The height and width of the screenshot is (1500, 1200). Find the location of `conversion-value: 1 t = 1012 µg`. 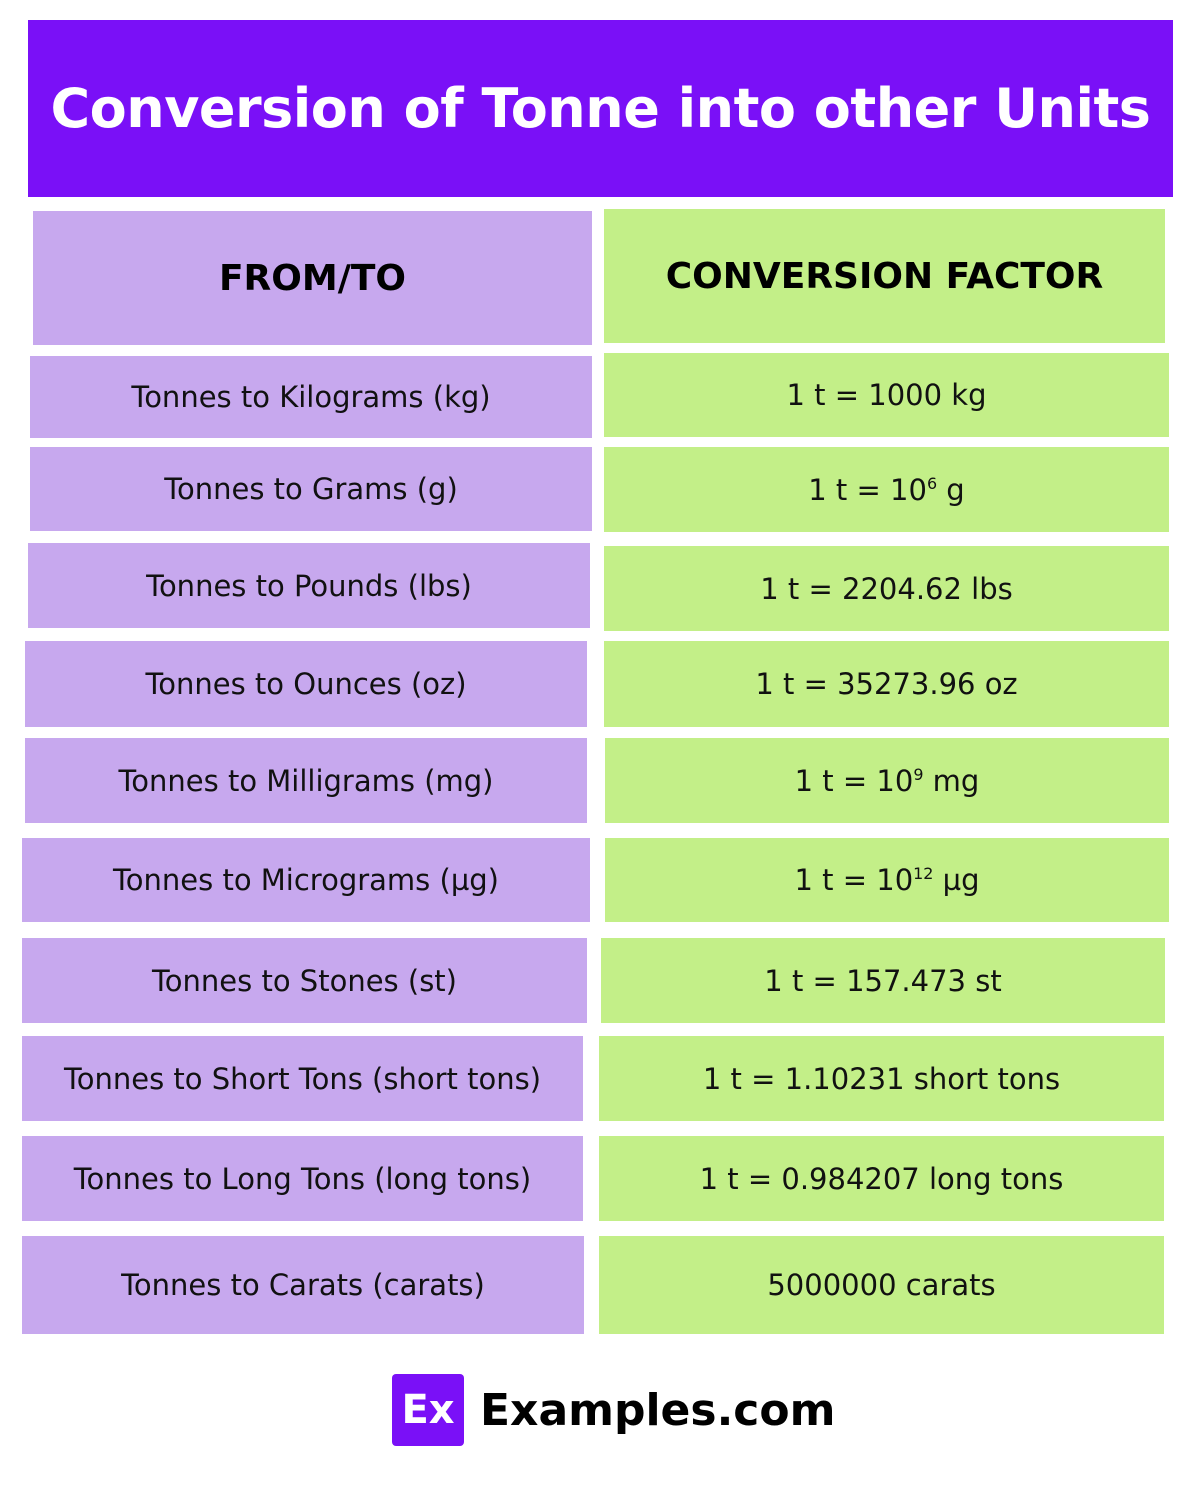

conversion-value: 1 t = 1012 µg is located at coordinates (886, 880).